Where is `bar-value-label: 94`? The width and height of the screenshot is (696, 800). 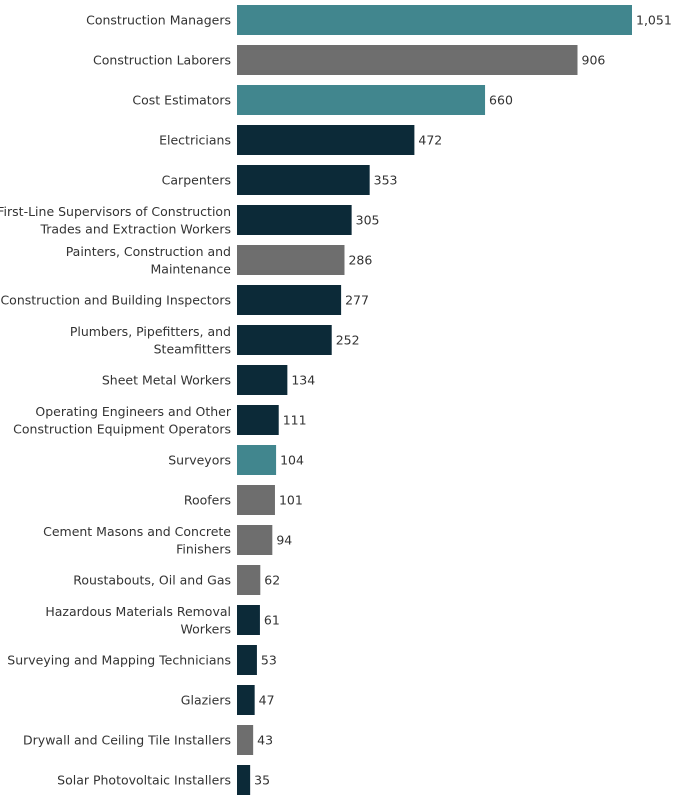 bar-value-label: 94 is located at coordinates (284, 540).